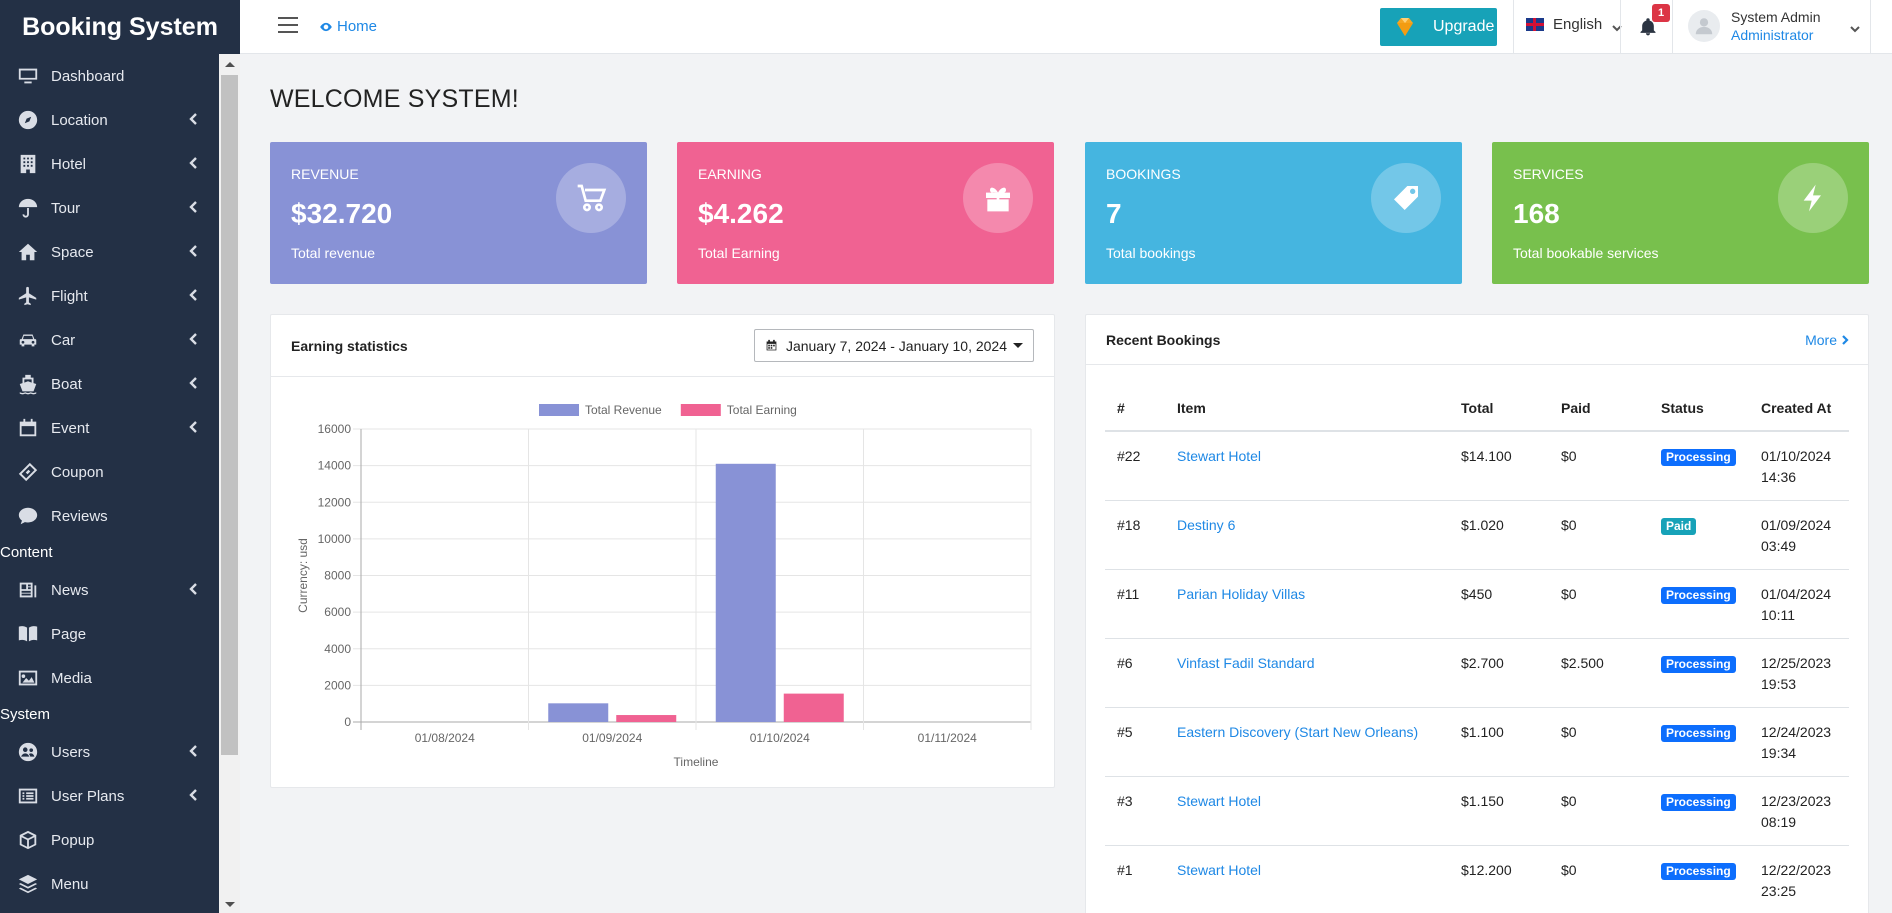 The width and height of the screenshot is (1892, 913). What do you see at coordinates (337, 649) in the screenshot?
I see `y-tick-label: 4000` at bounding box center [337, 649].